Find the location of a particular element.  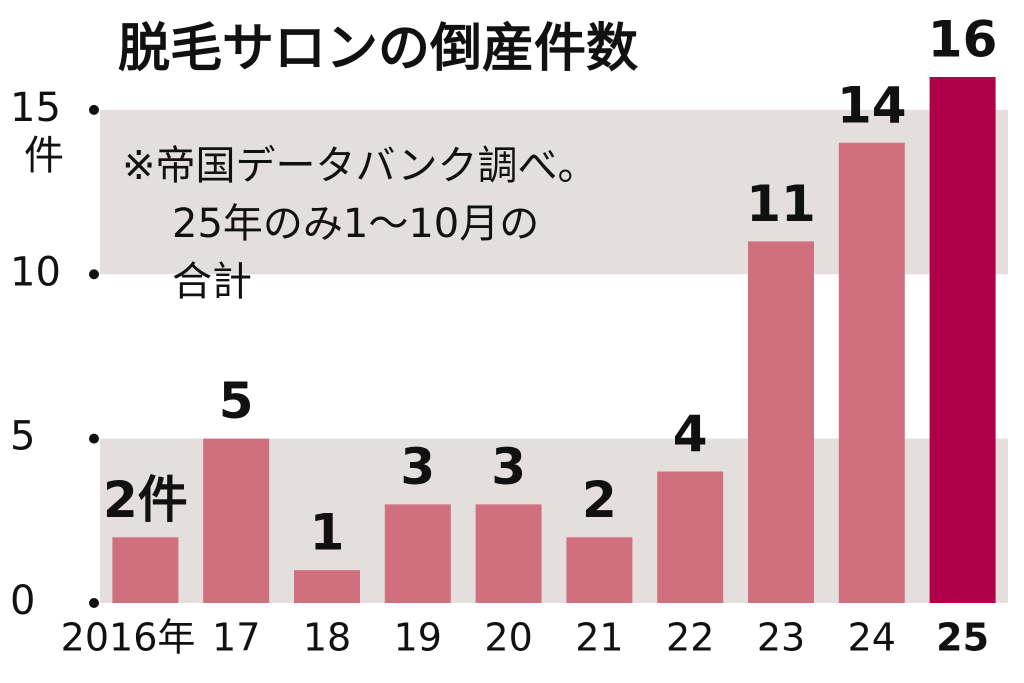

x-tick-label: 25 is located at coordinates (962, 638).